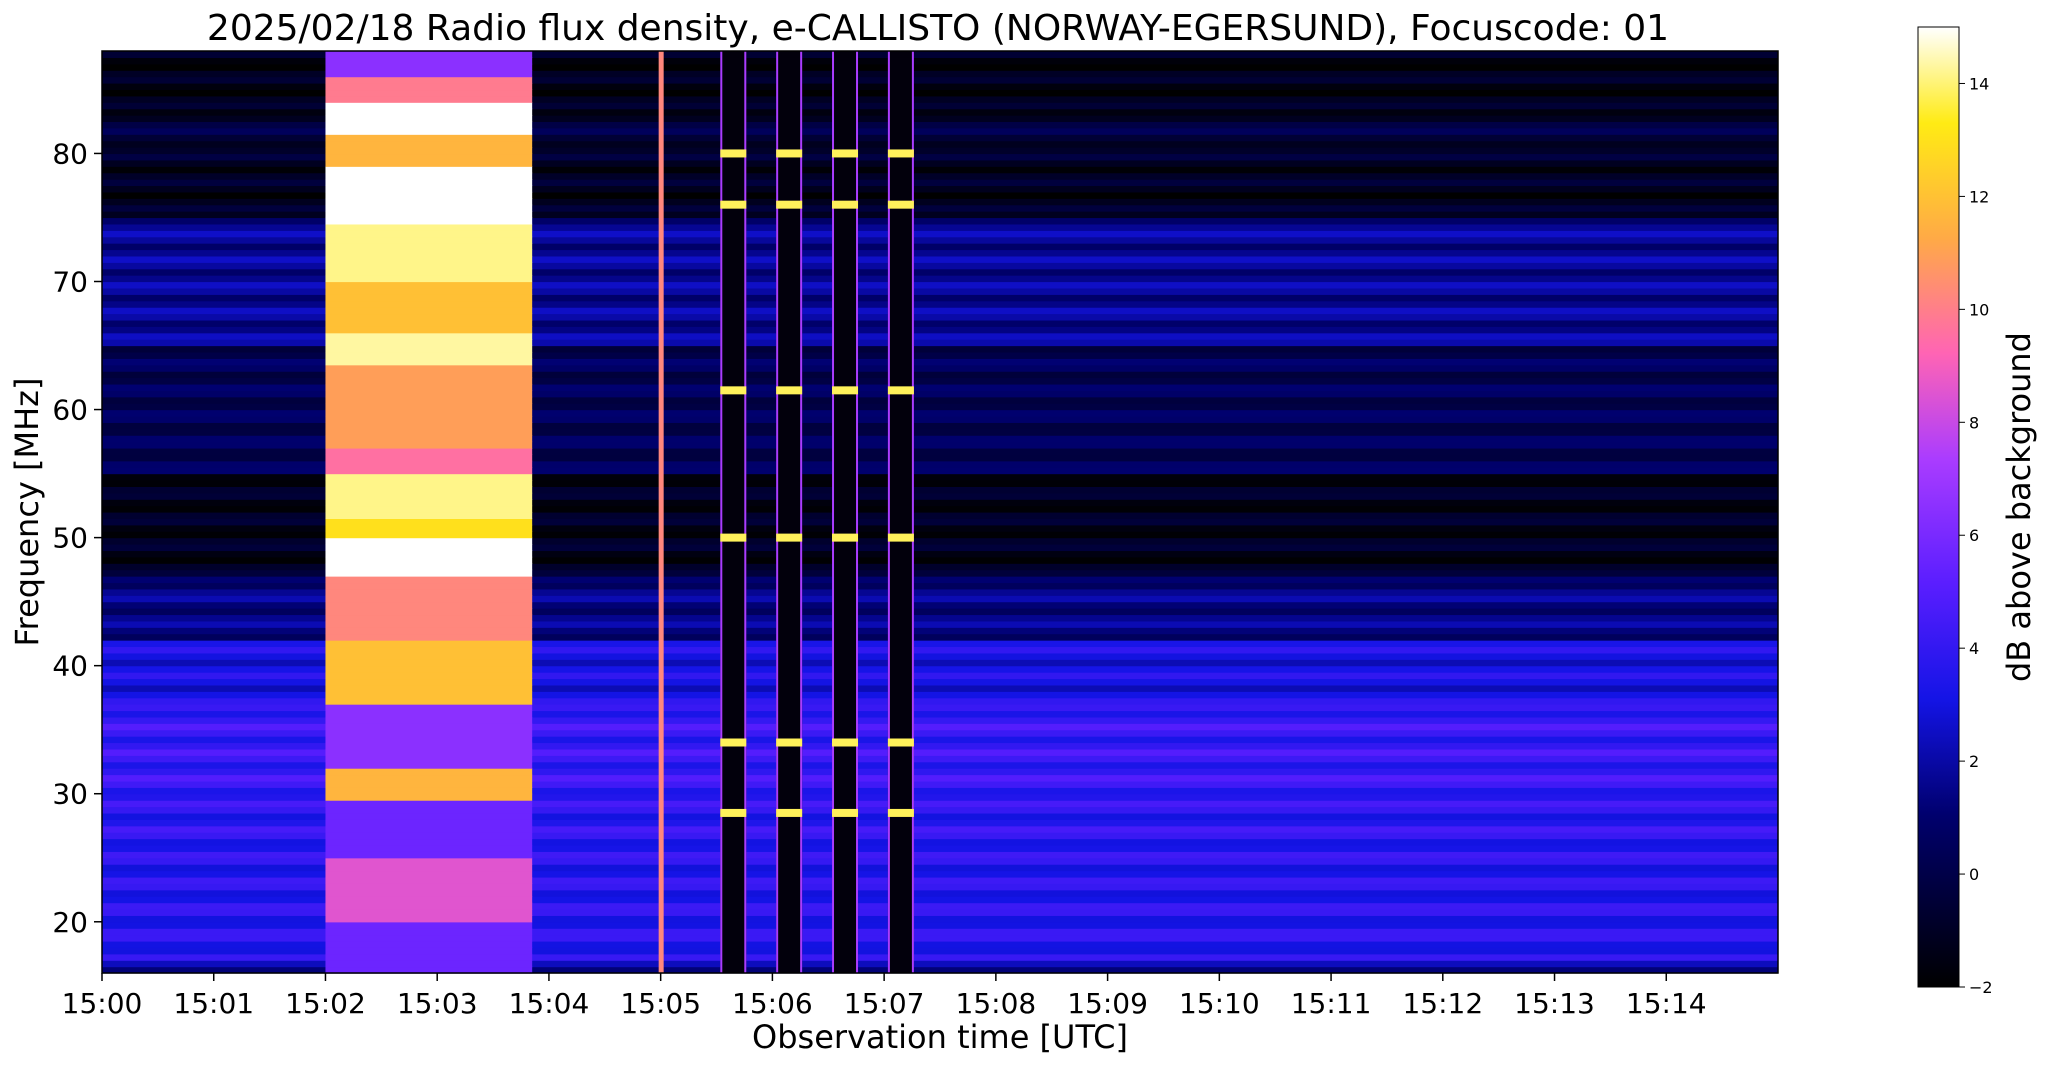  Describe the element at coordinates (70, 538) in the screenshot. I see `y-tick-label: 50` at that location.